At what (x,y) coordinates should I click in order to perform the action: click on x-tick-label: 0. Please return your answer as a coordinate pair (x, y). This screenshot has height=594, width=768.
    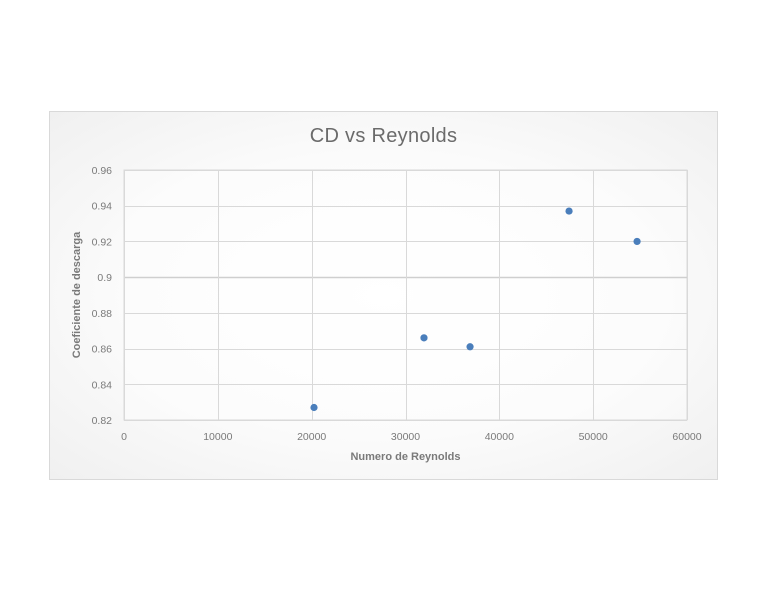
    Looking at the image, I should click on (124, 437).